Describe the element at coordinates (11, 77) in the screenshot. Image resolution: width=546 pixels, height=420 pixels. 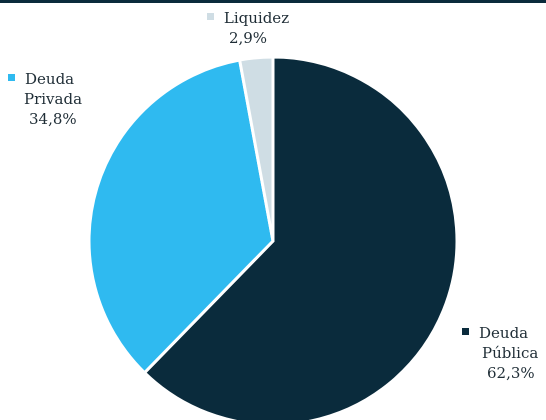
I see `legend-marker-deuda-privada` at that location.